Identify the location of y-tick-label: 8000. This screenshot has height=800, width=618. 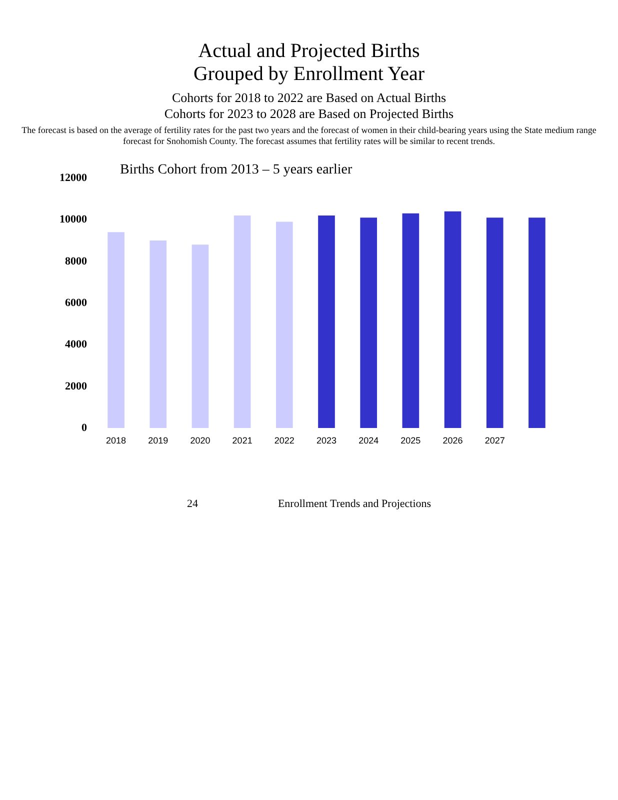
(76, 261).